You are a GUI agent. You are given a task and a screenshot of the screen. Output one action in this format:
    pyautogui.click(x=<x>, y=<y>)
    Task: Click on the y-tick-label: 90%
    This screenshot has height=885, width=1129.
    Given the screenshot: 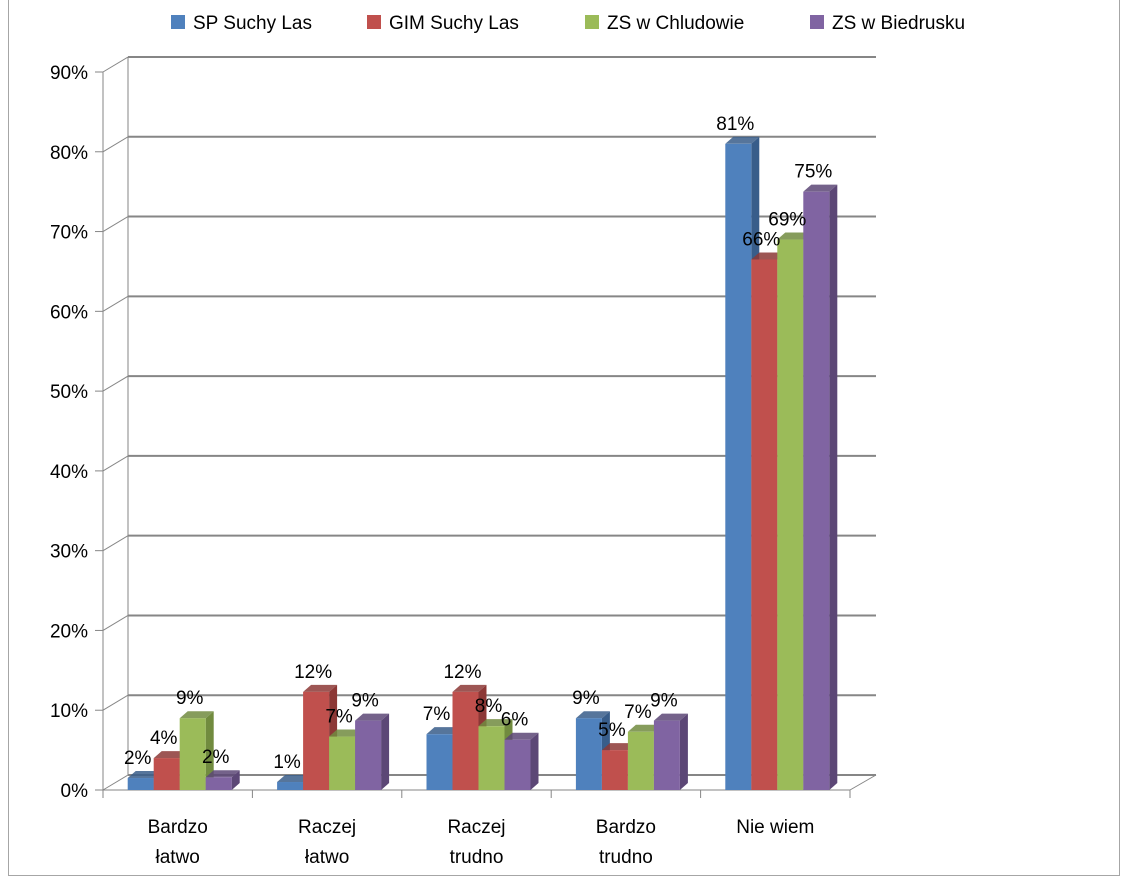 What is the action you would take?
    pyautogui.click(x=69, y=73)
    